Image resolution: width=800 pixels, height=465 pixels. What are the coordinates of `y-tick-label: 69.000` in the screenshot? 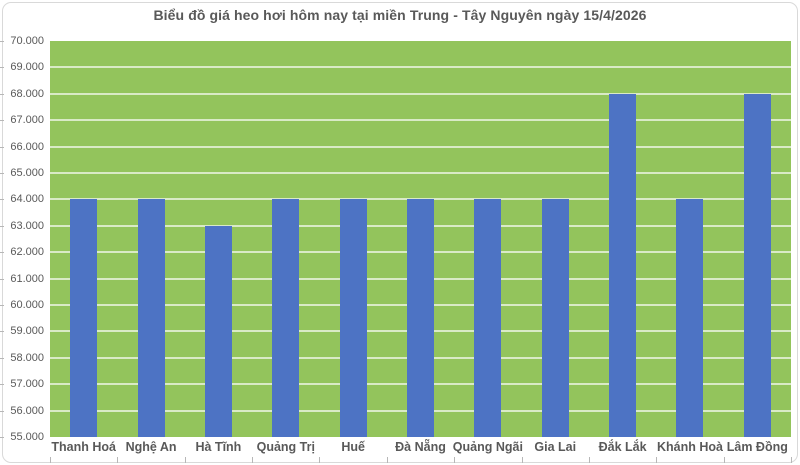 It's located at (27, 67).